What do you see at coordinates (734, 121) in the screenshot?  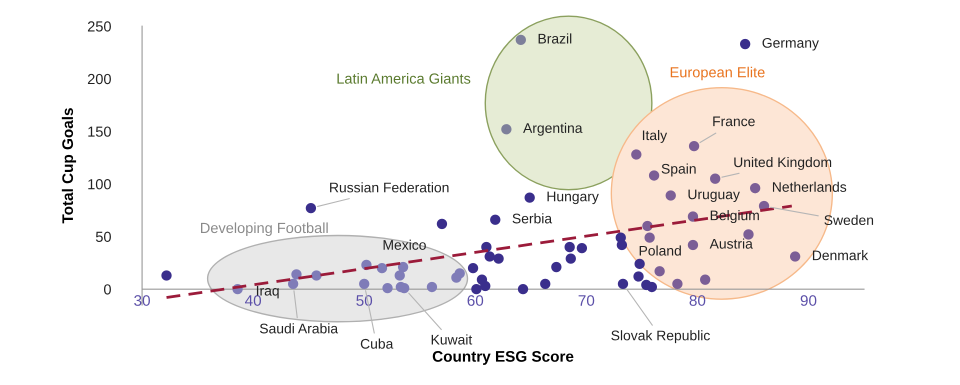 I see `annotation: France` at bounding box center [734, 121].